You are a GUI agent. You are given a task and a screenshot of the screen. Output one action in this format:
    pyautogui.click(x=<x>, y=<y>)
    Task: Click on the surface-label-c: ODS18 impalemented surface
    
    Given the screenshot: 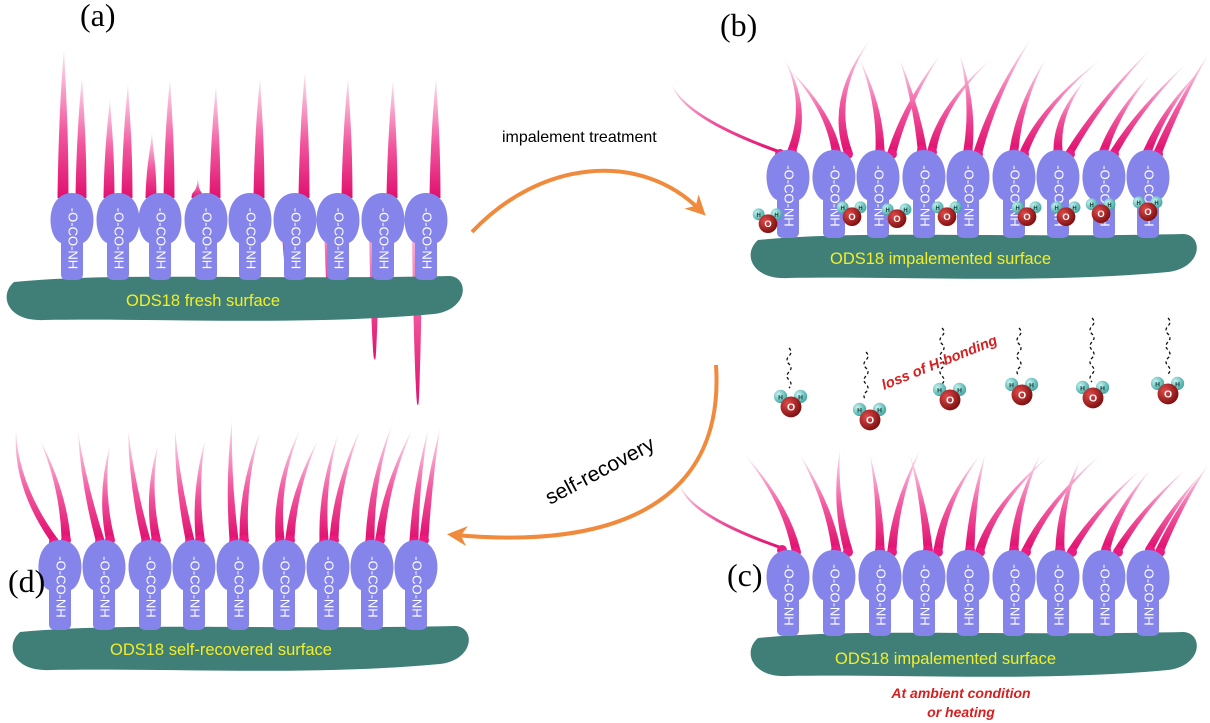 What is the action you would take?
    pyautogui.click(x=945, y=659)
    